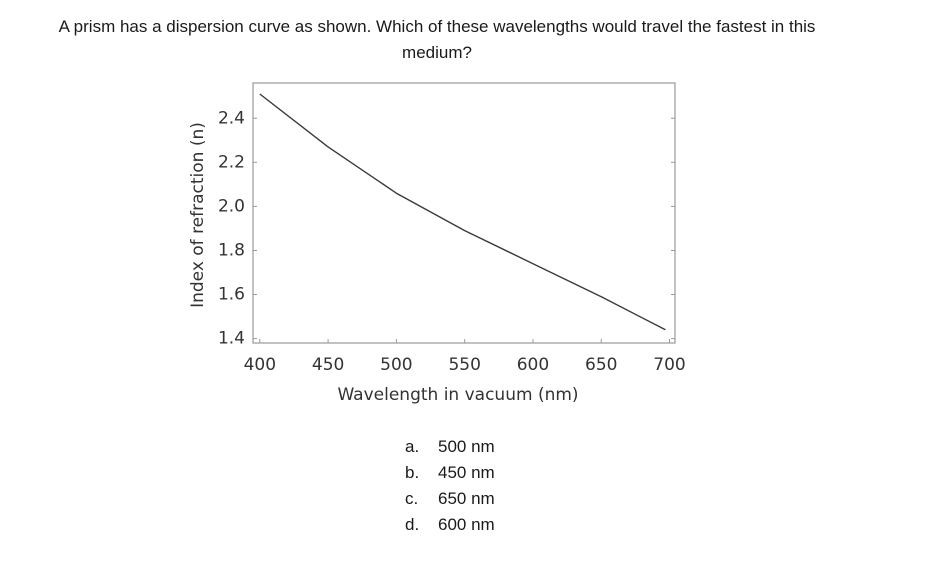 Image resolution: width=940 pixels, height=563 pixels. I want to click on option-text: 450 nm, so click(466, 472).